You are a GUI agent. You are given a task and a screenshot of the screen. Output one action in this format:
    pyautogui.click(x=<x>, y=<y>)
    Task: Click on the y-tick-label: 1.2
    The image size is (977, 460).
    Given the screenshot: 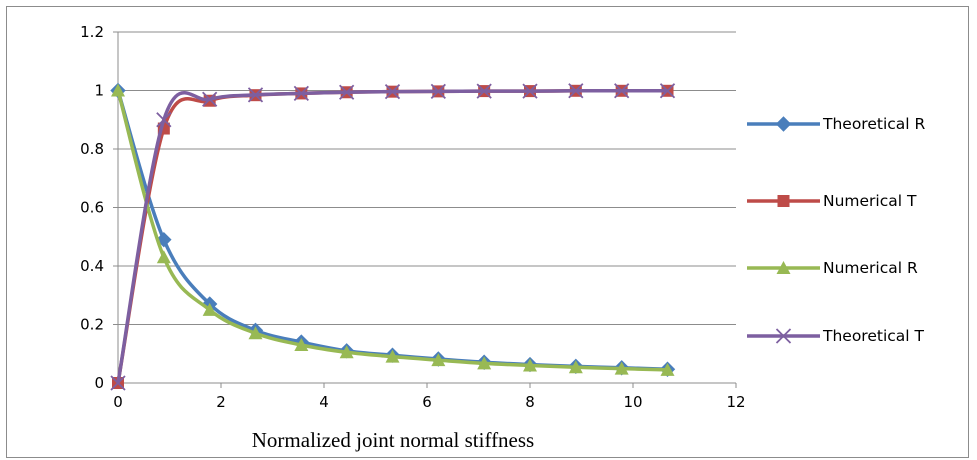 What is the action you would take?
    pyautogui.click(x=92, y=32)
    